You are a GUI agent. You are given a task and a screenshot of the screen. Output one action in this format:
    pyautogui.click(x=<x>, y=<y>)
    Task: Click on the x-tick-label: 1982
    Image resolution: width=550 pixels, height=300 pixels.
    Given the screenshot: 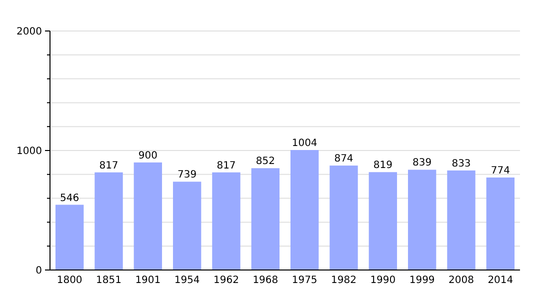 What is the action you would take?
    pyautogui.click(x=343, y=280)
    